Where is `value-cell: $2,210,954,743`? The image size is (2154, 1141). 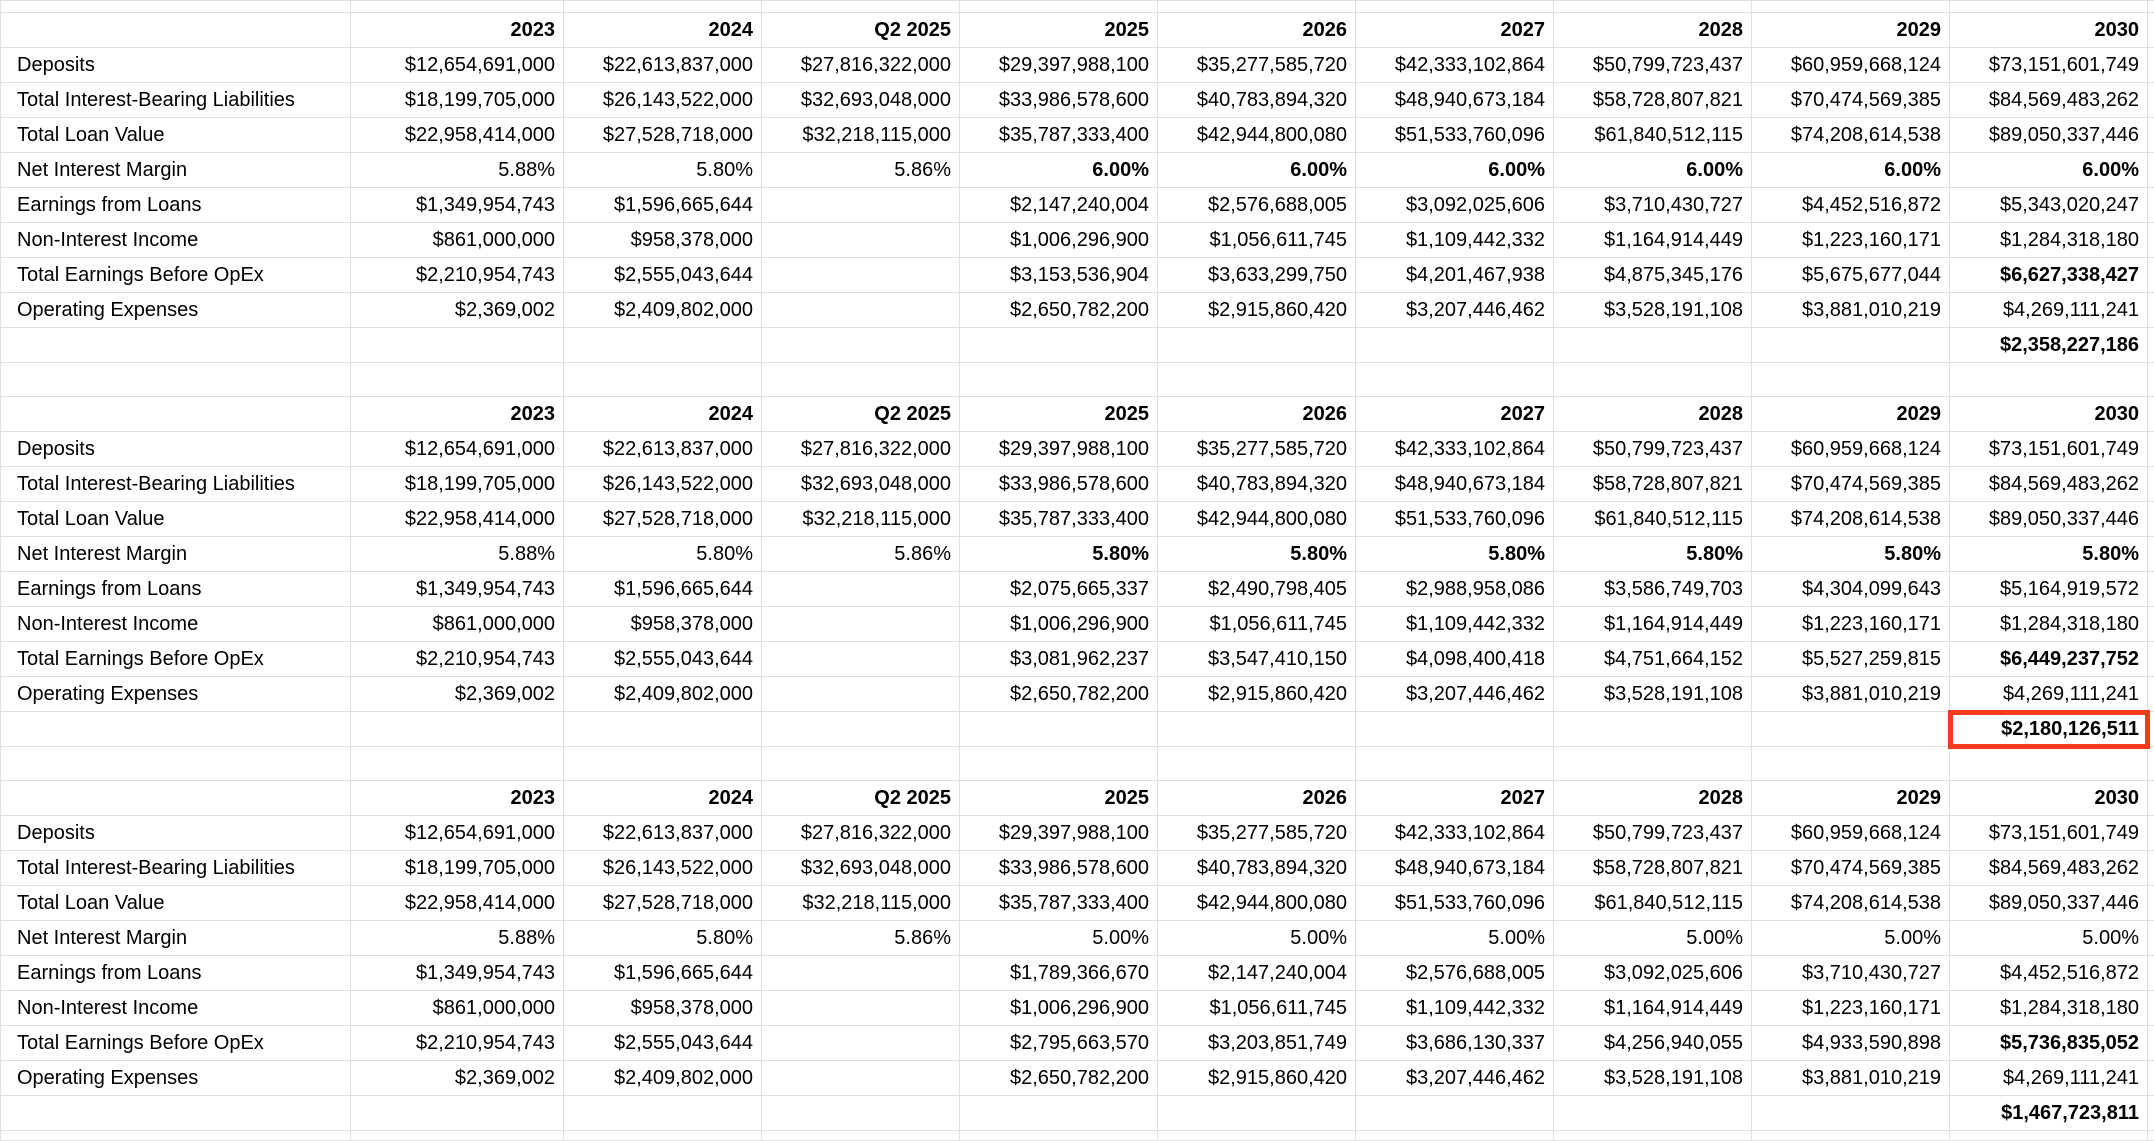 value-cell: $2,210,954,743 is located at coordinates (457, 659).